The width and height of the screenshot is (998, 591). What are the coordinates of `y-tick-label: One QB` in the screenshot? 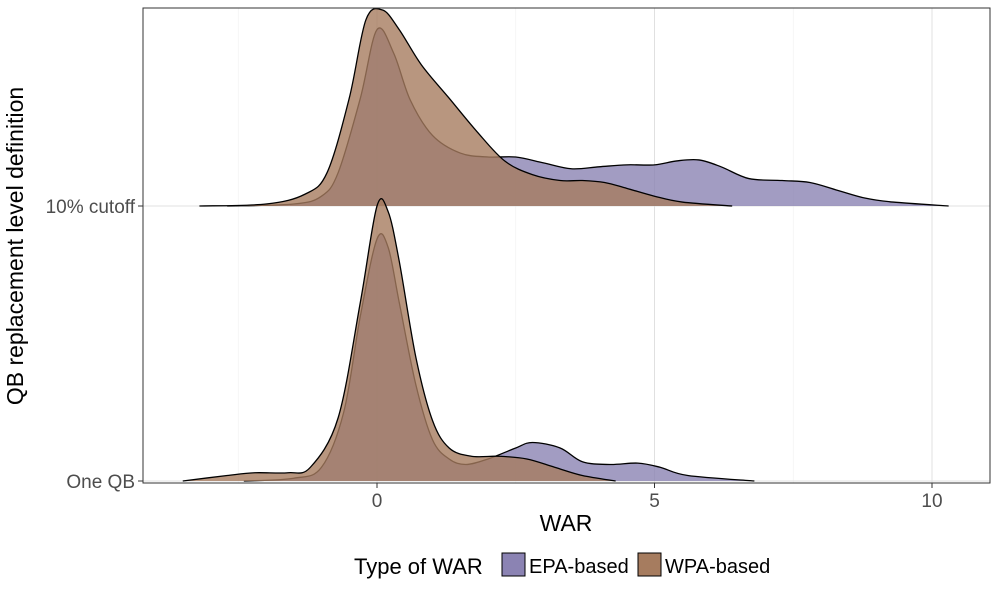 It's located at (100, 482).